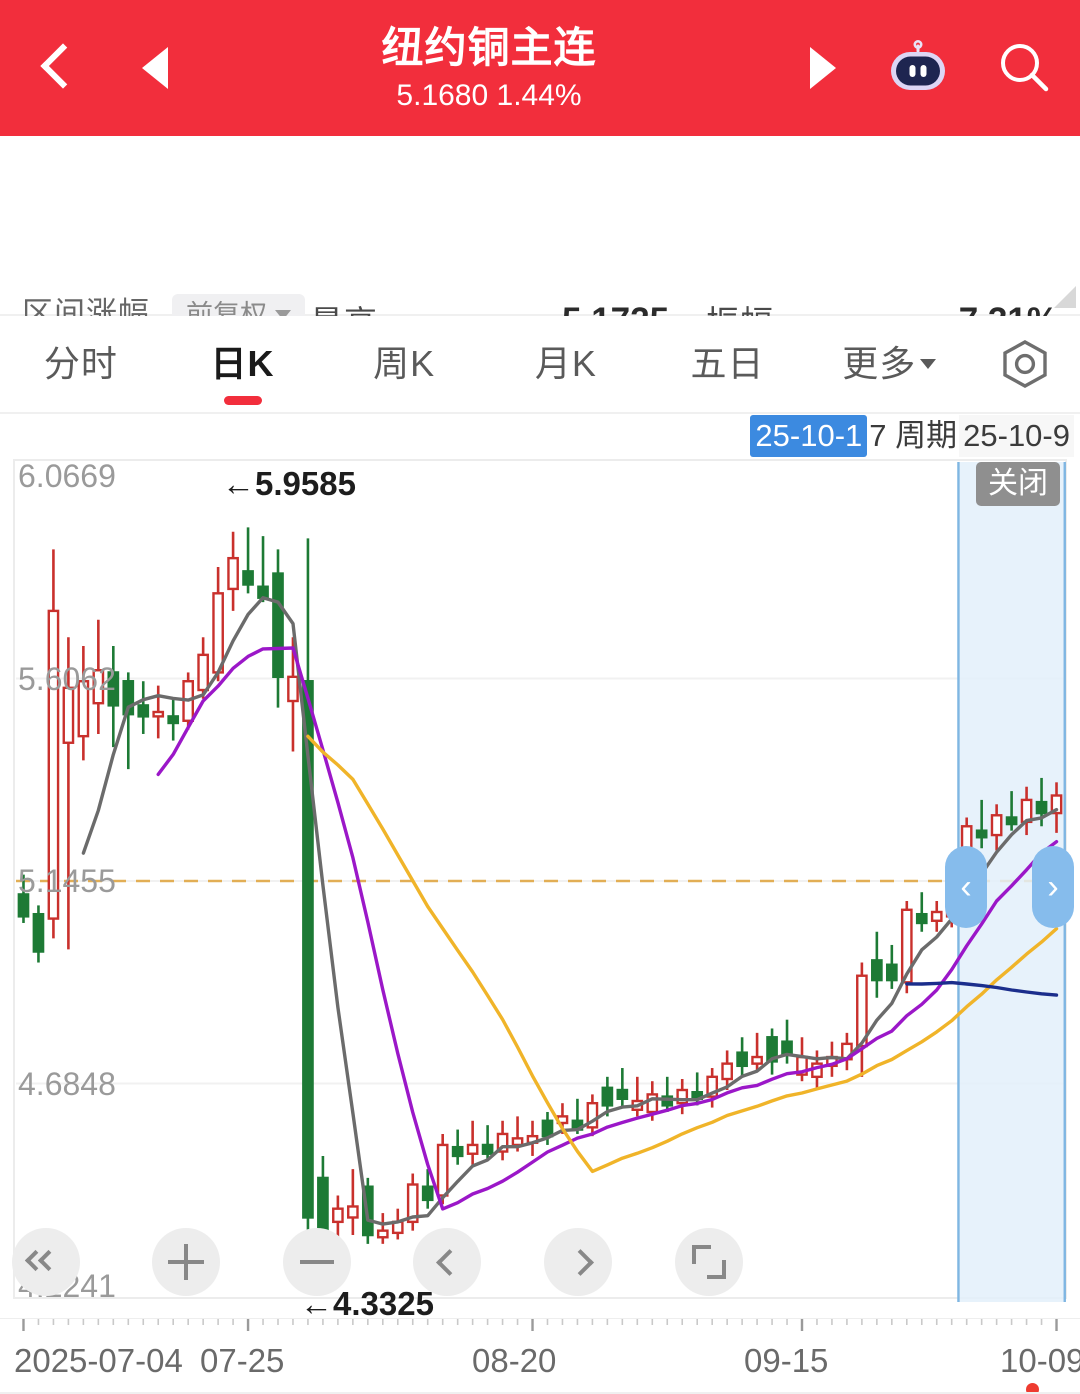  I want to click on x-axis: 2025-07-04 07-25 08-20 09-15 10-09, so click(540, 1356).